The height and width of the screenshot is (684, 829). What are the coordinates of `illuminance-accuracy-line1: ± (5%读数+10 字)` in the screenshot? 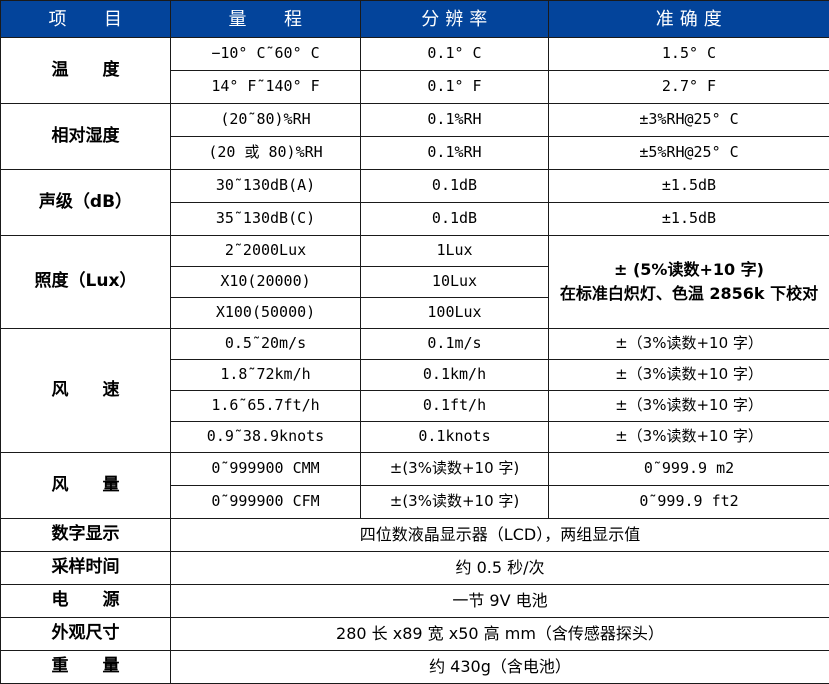 It's located at (689, 270).